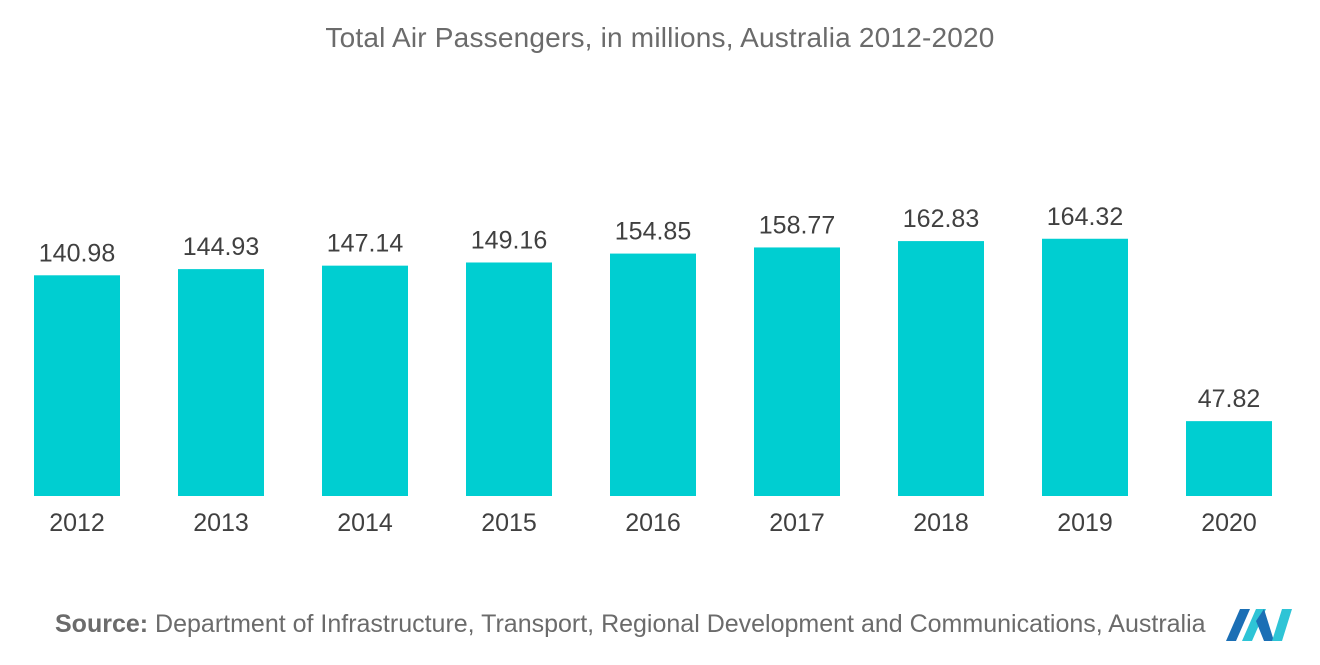 The width and height of the screenshot is (1320, 665). What do you see at coordinates (941, 219) in the screenshot?
I see `value-label-2018: 162.83` at bounding box center [941, 219].